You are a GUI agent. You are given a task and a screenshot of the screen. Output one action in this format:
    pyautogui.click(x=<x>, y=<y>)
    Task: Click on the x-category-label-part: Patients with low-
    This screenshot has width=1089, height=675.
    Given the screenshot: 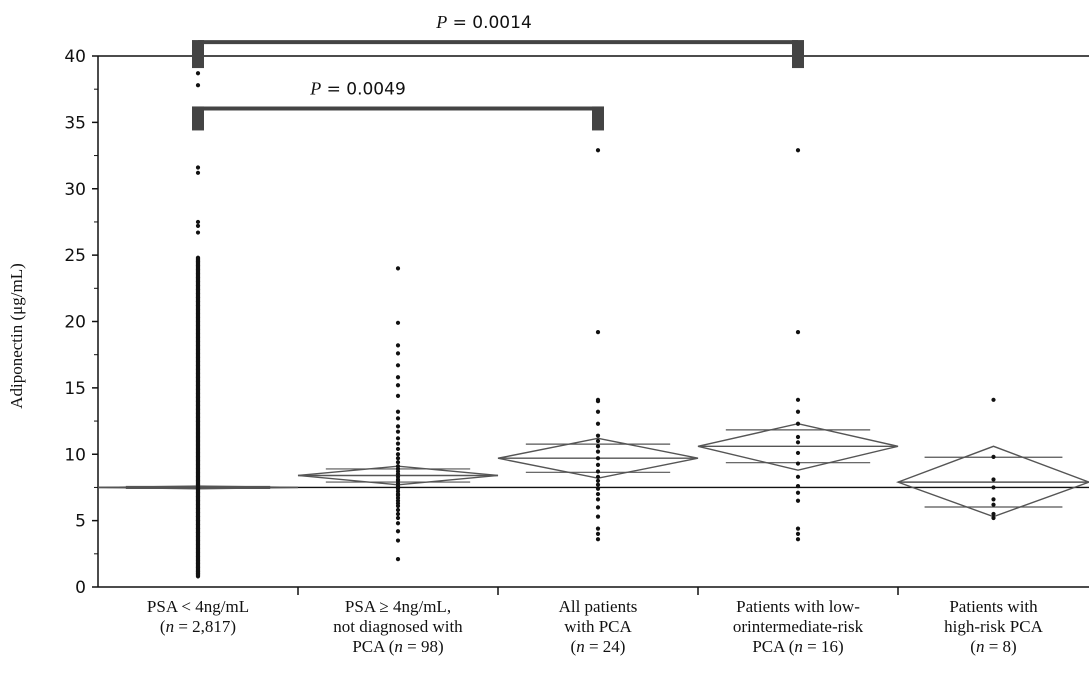 What is the action you would take?
    pyautogui.click(x=798, y=606)
    